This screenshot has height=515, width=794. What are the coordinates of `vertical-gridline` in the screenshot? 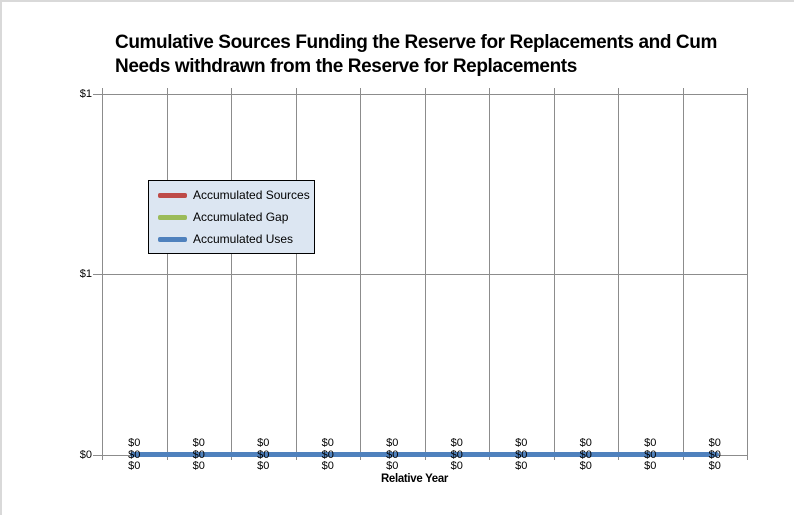 It's located at (747, 274).